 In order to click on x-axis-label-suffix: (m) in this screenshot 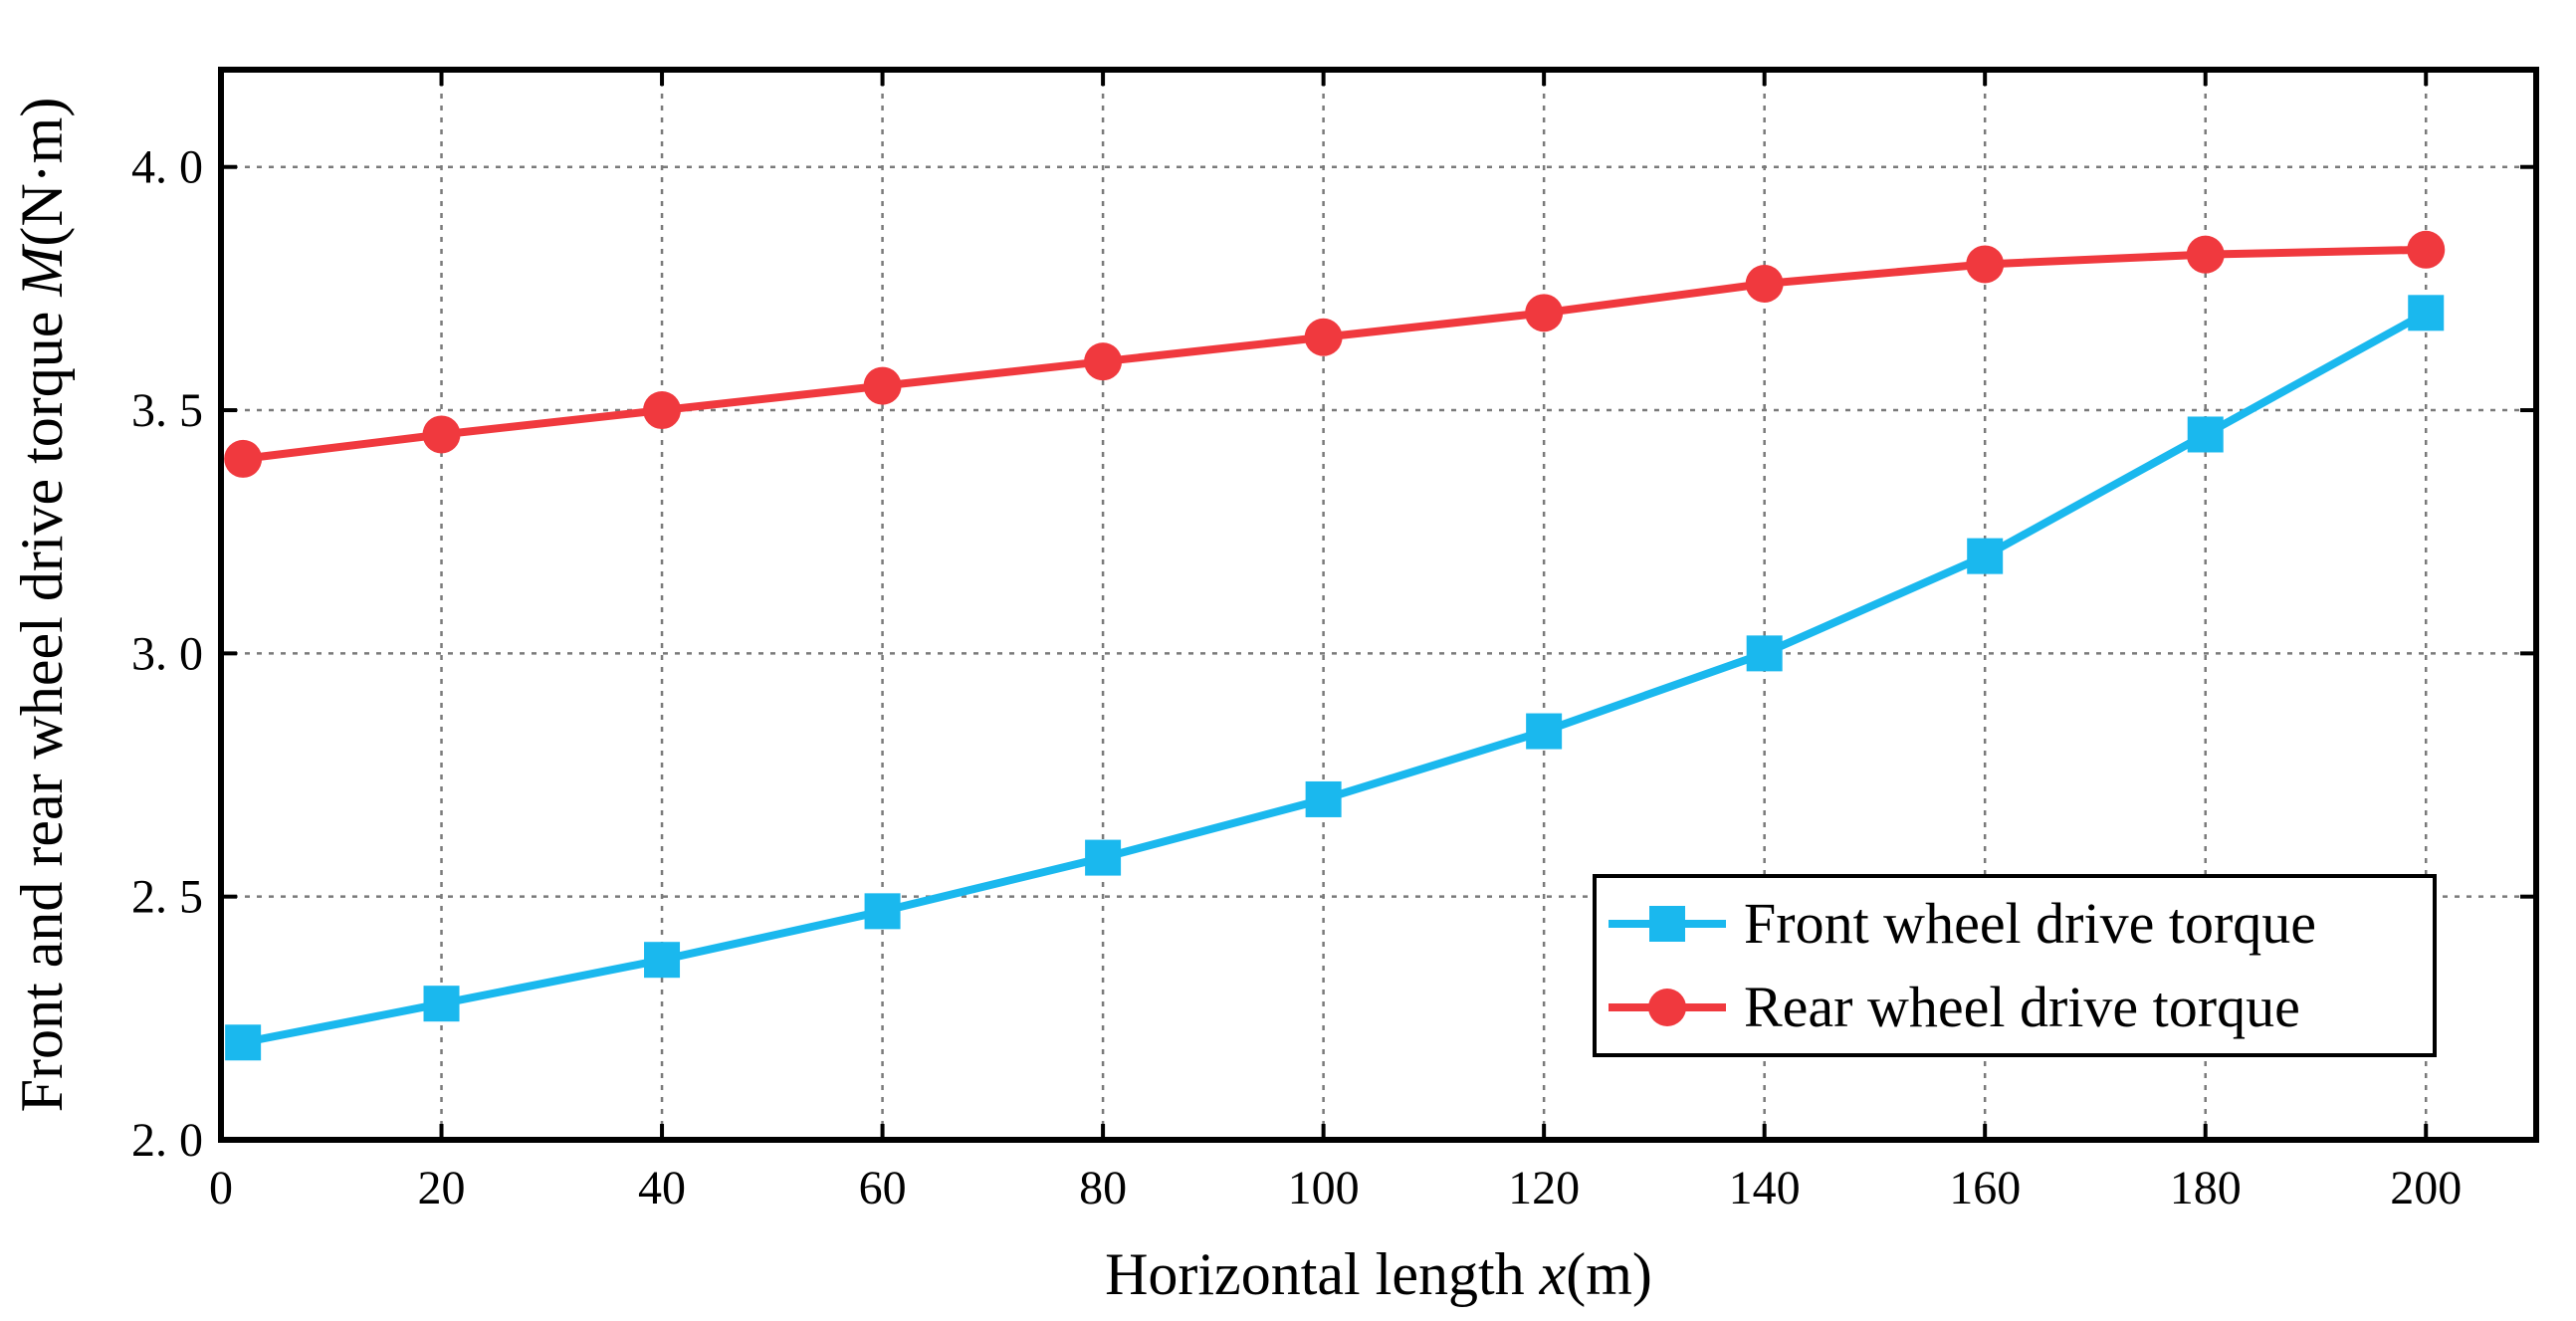, I will do `click(1609, 1274)`.